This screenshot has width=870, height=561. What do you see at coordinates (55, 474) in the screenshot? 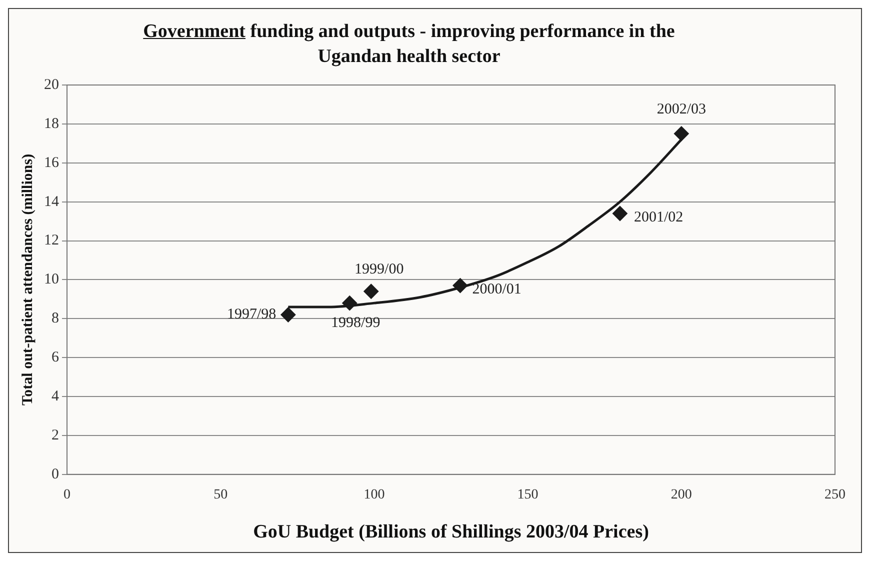
I see `y-tick-label: 0` at bounding box center [55, 474].